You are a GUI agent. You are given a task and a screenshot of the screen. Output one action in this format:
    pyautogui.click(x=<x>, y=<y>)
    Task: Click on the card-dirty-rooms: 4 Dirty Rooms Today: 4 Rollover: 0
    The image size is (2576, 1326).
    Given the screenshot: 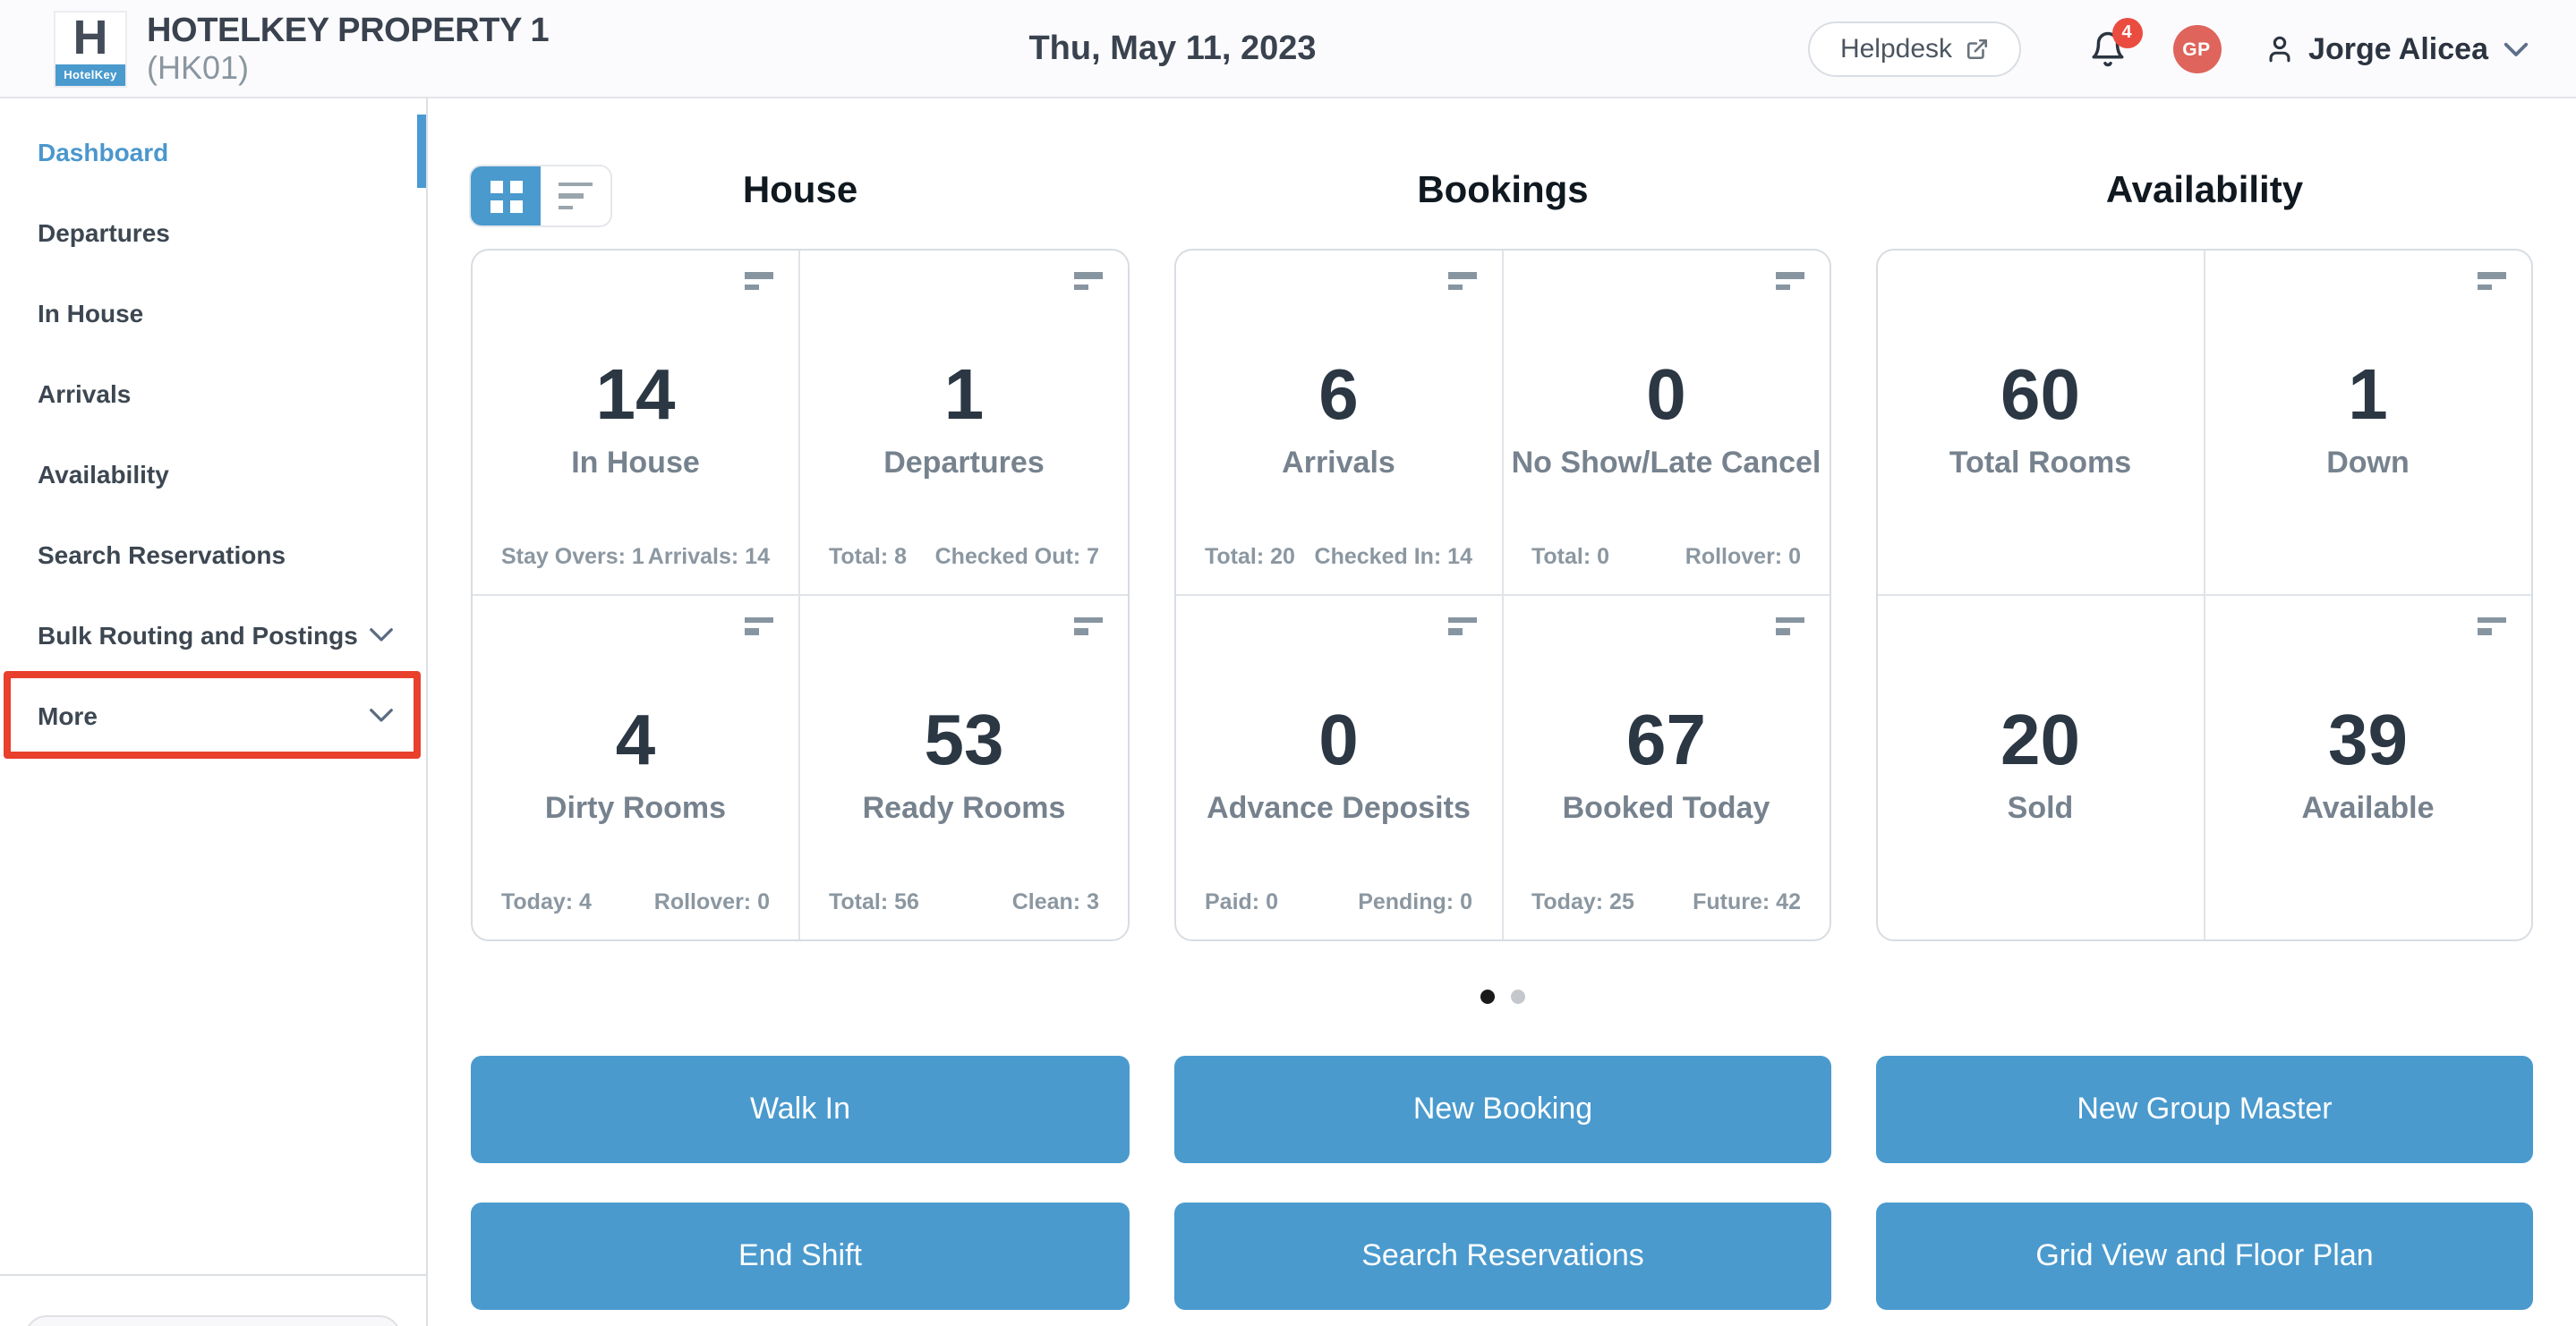 What is the action you would take?
    pyautogui.click(x=636, y=767)
    